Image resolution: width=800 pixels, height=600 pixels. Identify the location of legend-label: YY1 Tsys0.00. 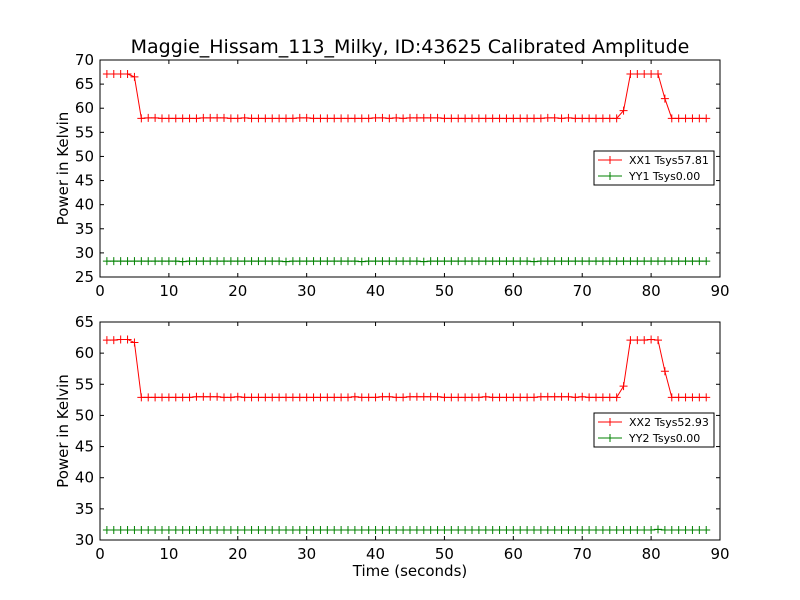
(664, 176).